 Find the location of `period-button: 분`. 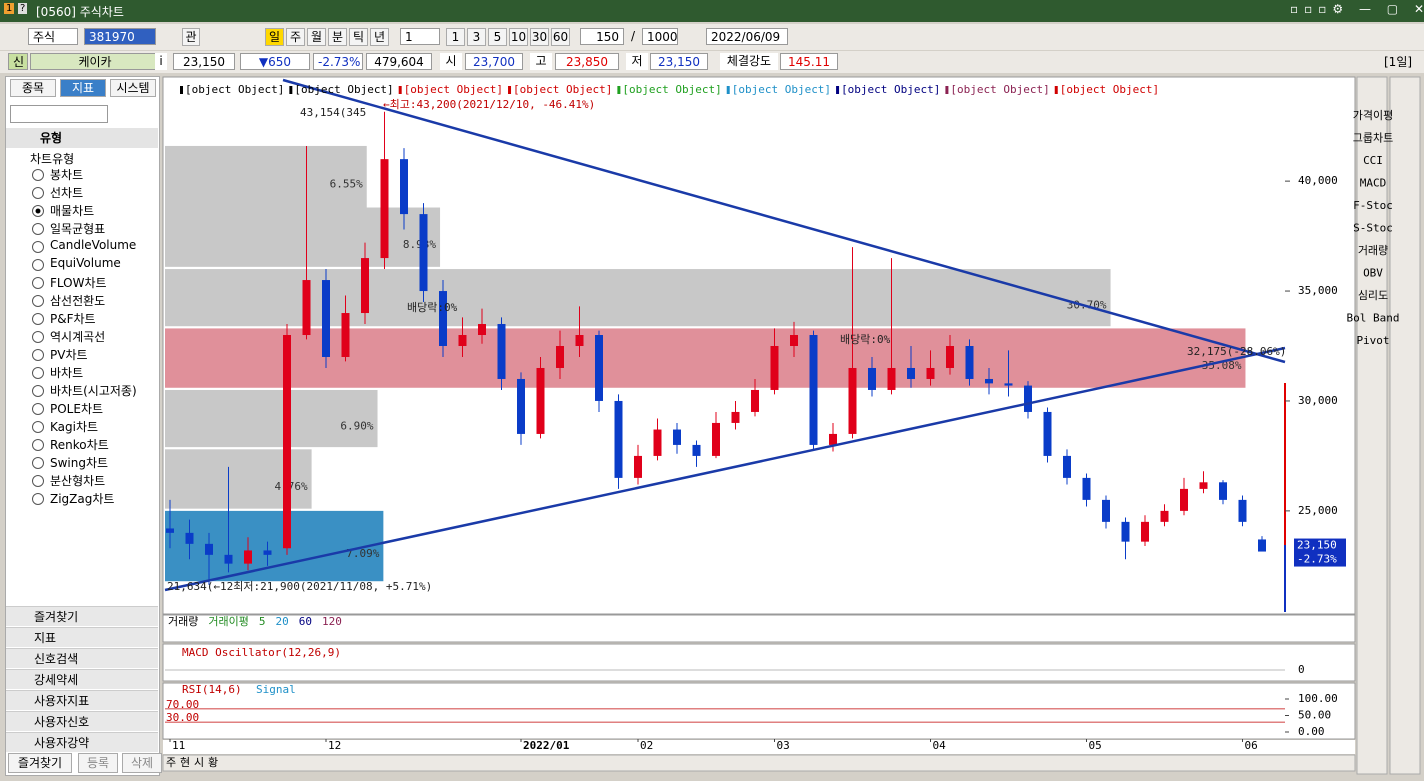

period-button: 분 is located at coordinates (337, 37).